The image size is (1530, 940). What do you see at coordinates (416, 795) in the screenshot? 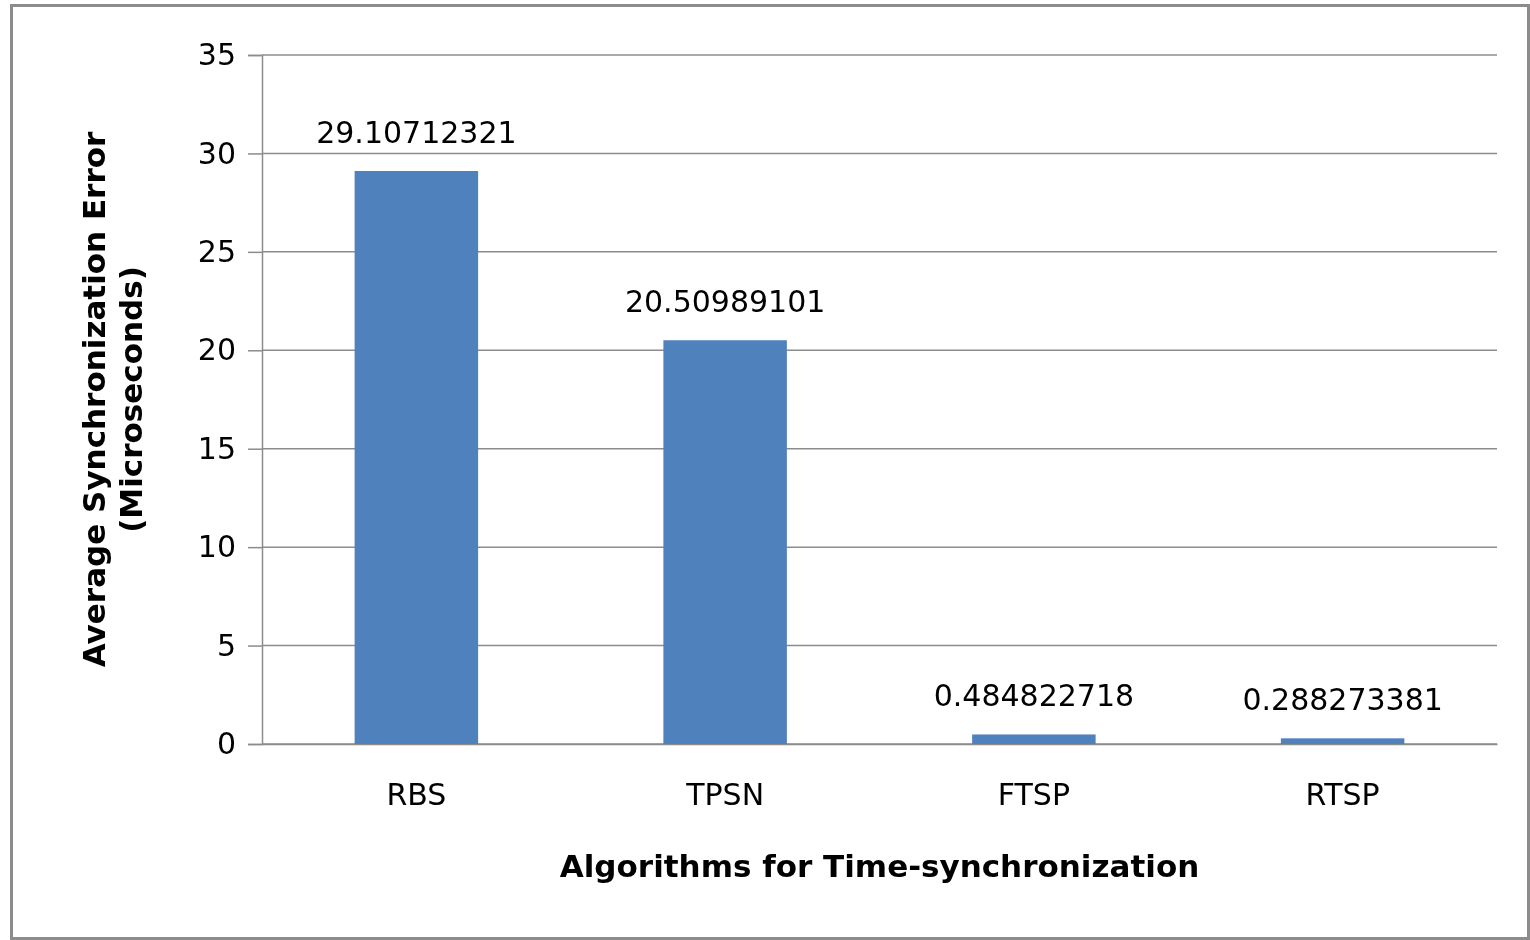
I see `x-tick-label: RBS` at bounding box center [416, 795].